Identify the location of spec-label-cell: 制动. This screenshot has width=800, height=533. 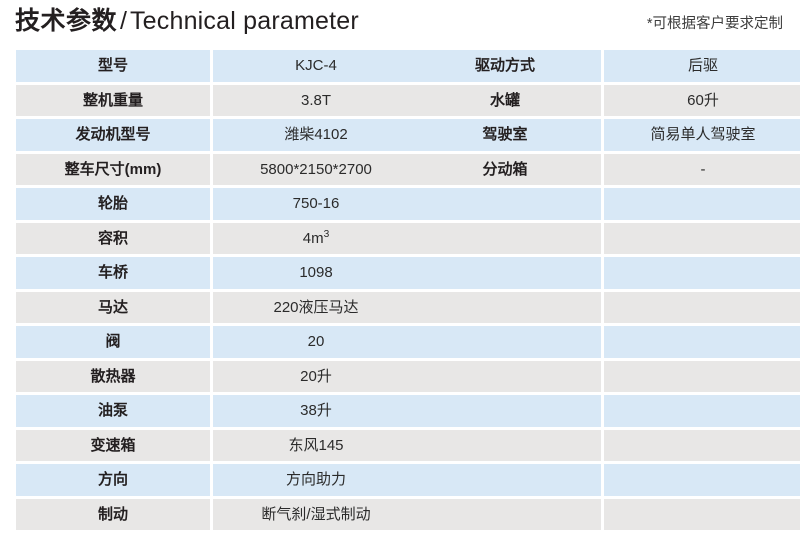
(114, 516).